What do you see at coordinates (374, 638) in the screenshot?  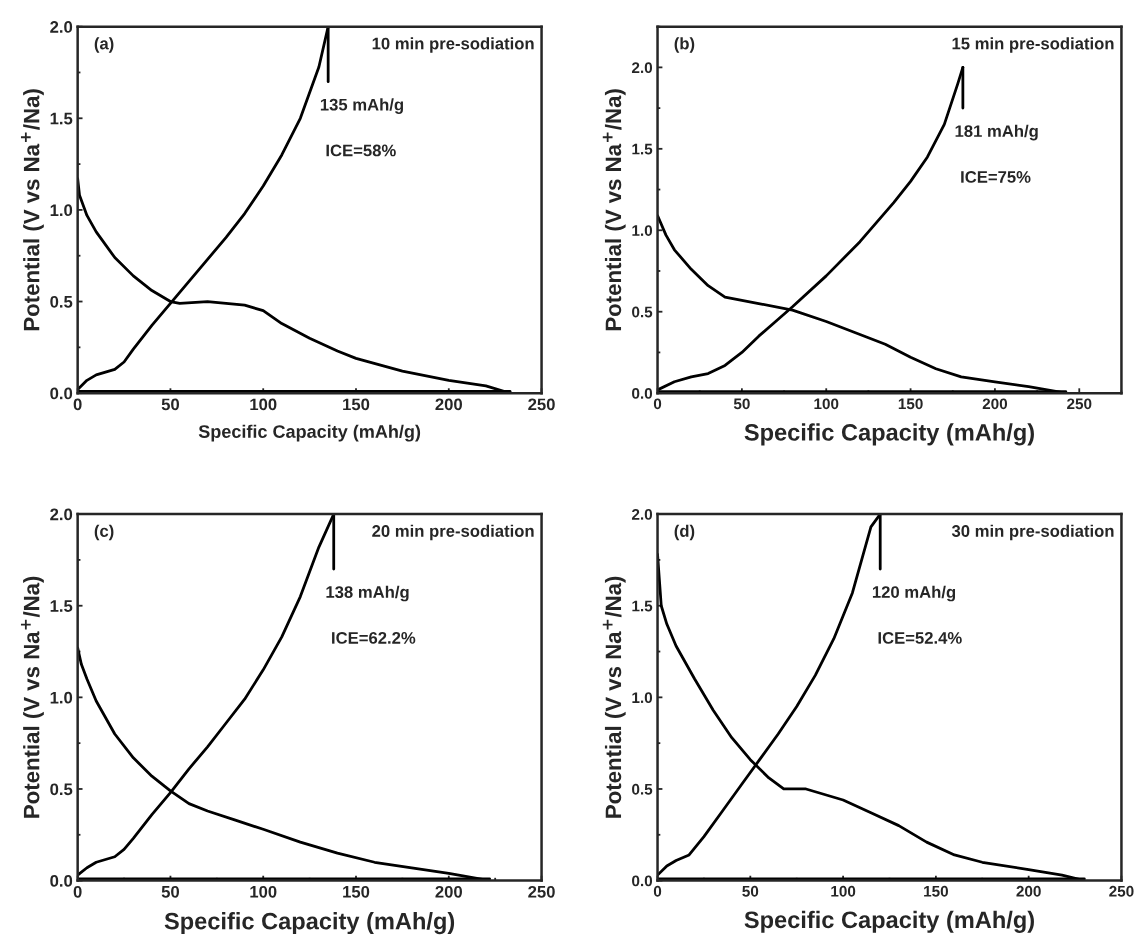 I see `annotation: ICE=62.2%` at bounding box center [374, 638].